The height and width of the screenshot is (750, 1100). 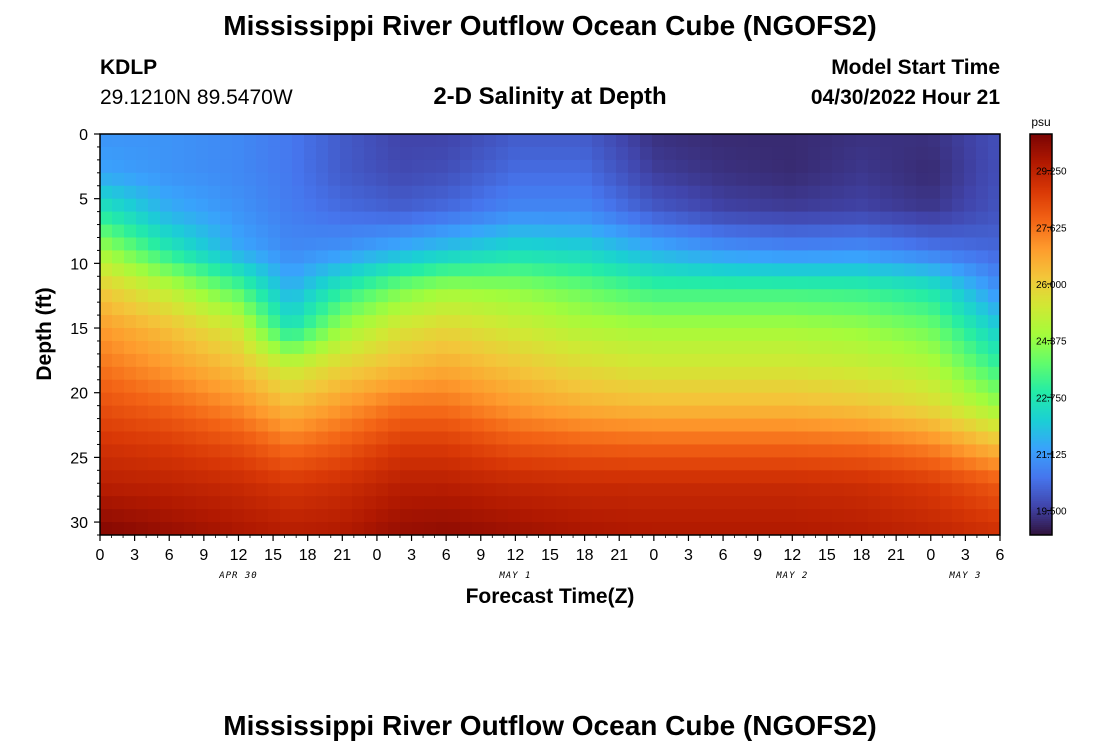 What do you see at coordinates (905, 97) in the screenshot?
I see `model-start-time: 04/30/2022 Hour 21` at bounding box center [905, 97].